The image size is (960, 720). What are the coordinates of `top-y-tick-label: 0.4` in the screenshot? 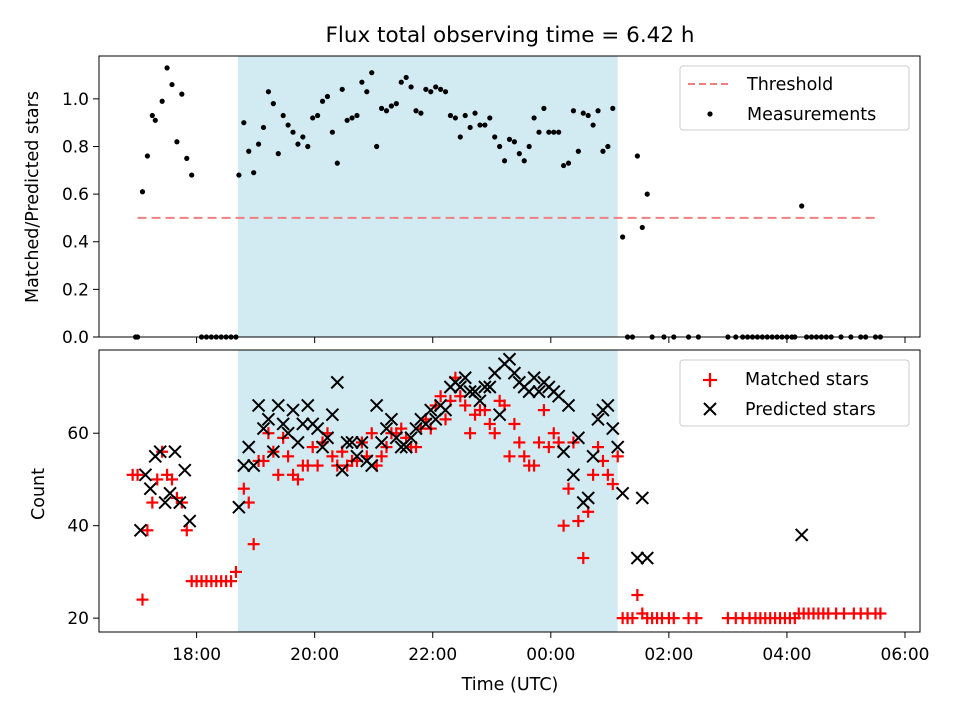 It's located at (75, 243).